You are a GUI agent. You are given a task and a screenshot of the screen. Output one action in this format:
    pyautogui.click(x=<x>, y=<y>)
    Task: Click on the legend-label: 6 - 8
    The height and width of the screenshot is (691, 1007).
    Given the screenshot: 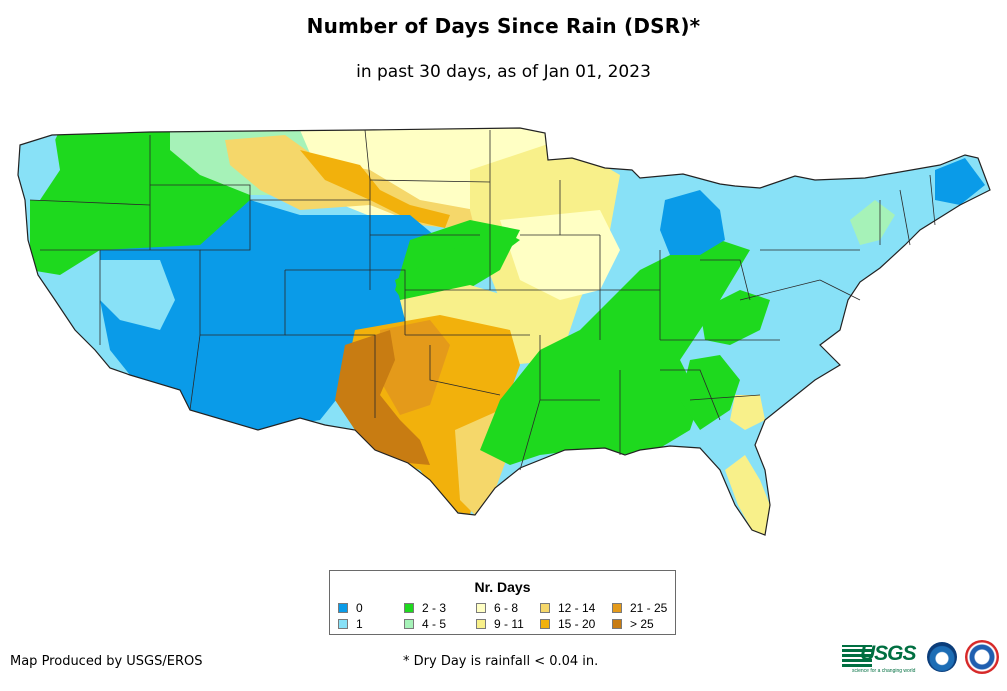 What is the action you would take?
    pyautogui.click(x=506, y=608)
    